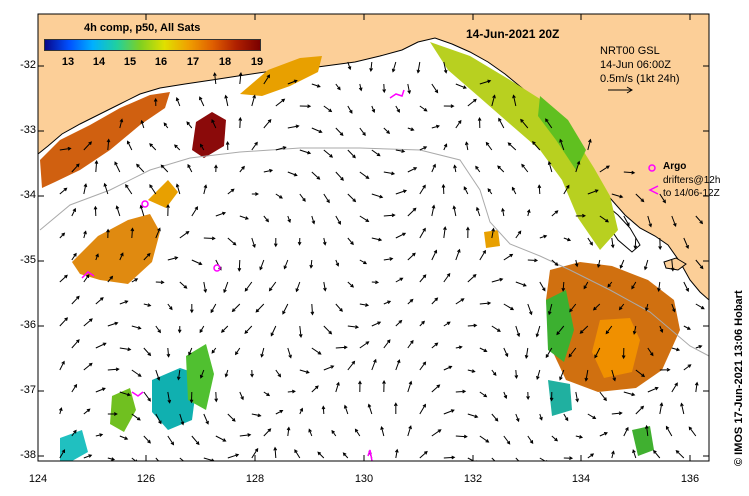 Image resolution: width=749 pixels, height=496 pixels. What do you see at coordinates (200, 377) in the screenshot?
I see `sst-patch-south-green` at bounding box center [200, 377].